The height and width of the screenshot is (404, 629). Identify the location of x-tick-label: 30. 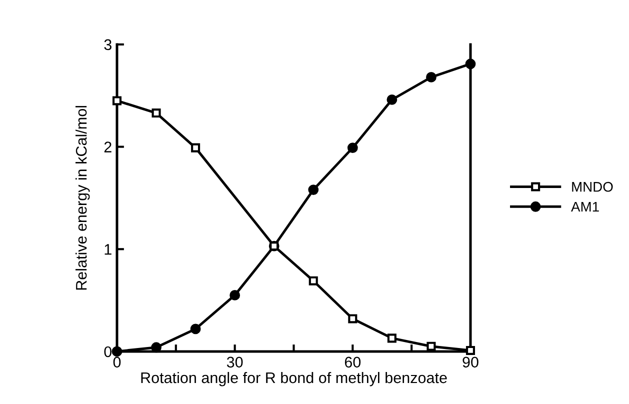
(234, 362).